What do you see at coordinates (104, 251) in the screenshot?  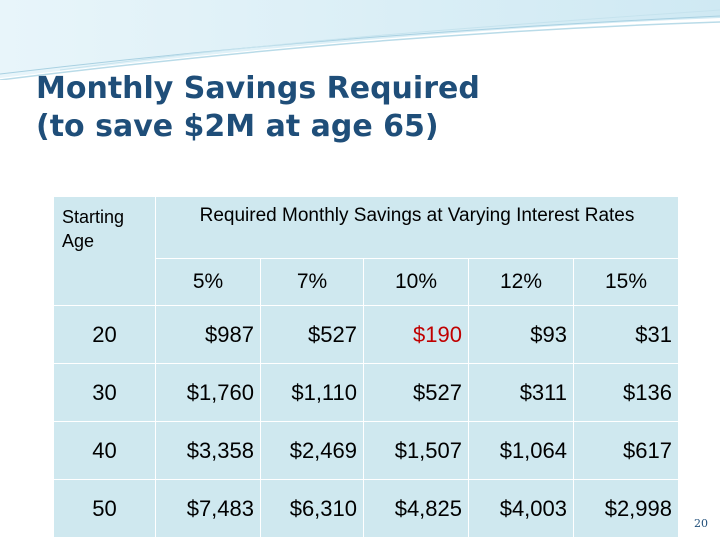 I see `starting-age-header: Starting Age` at bounding box center [104, 251].